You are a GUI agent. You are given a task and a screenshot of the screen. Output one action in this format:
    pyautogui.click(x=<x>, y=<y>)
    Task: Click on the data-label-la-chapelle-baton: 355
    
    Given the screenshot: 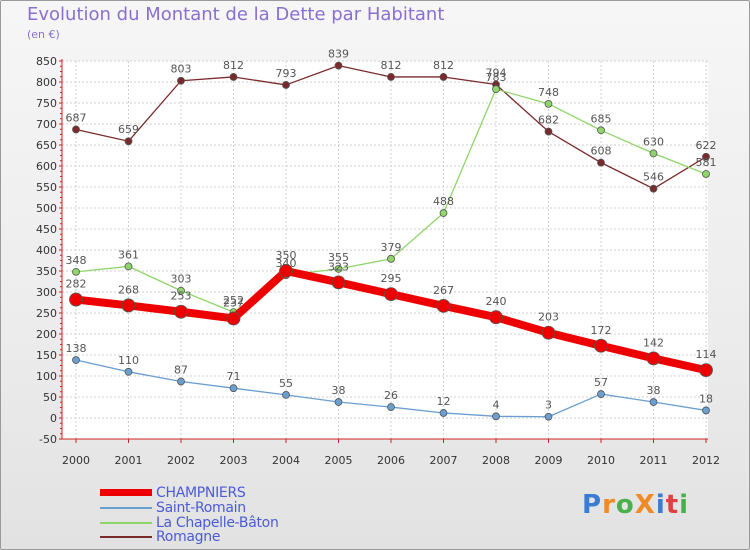 What is the action you would take?
    pyautogui.click(x=338, y=257)
    